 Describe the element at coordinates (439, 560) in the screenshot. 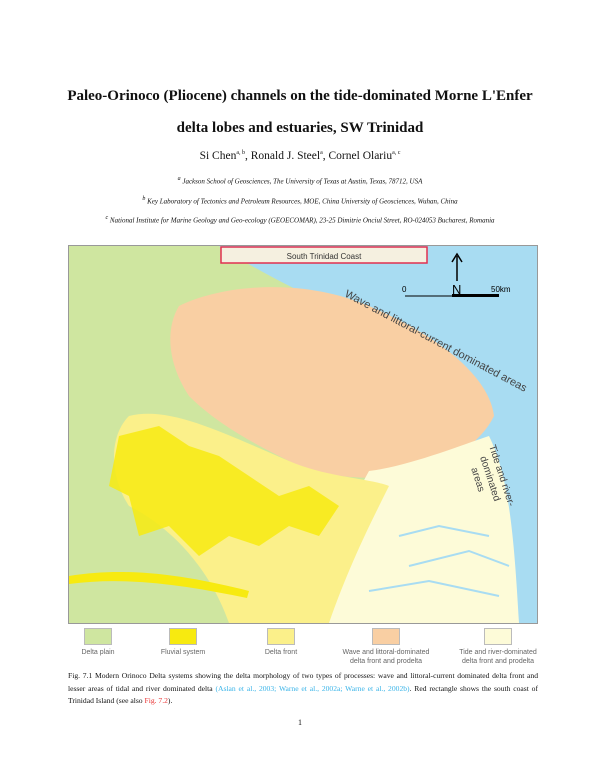

I see `tidal-channels` at that location.